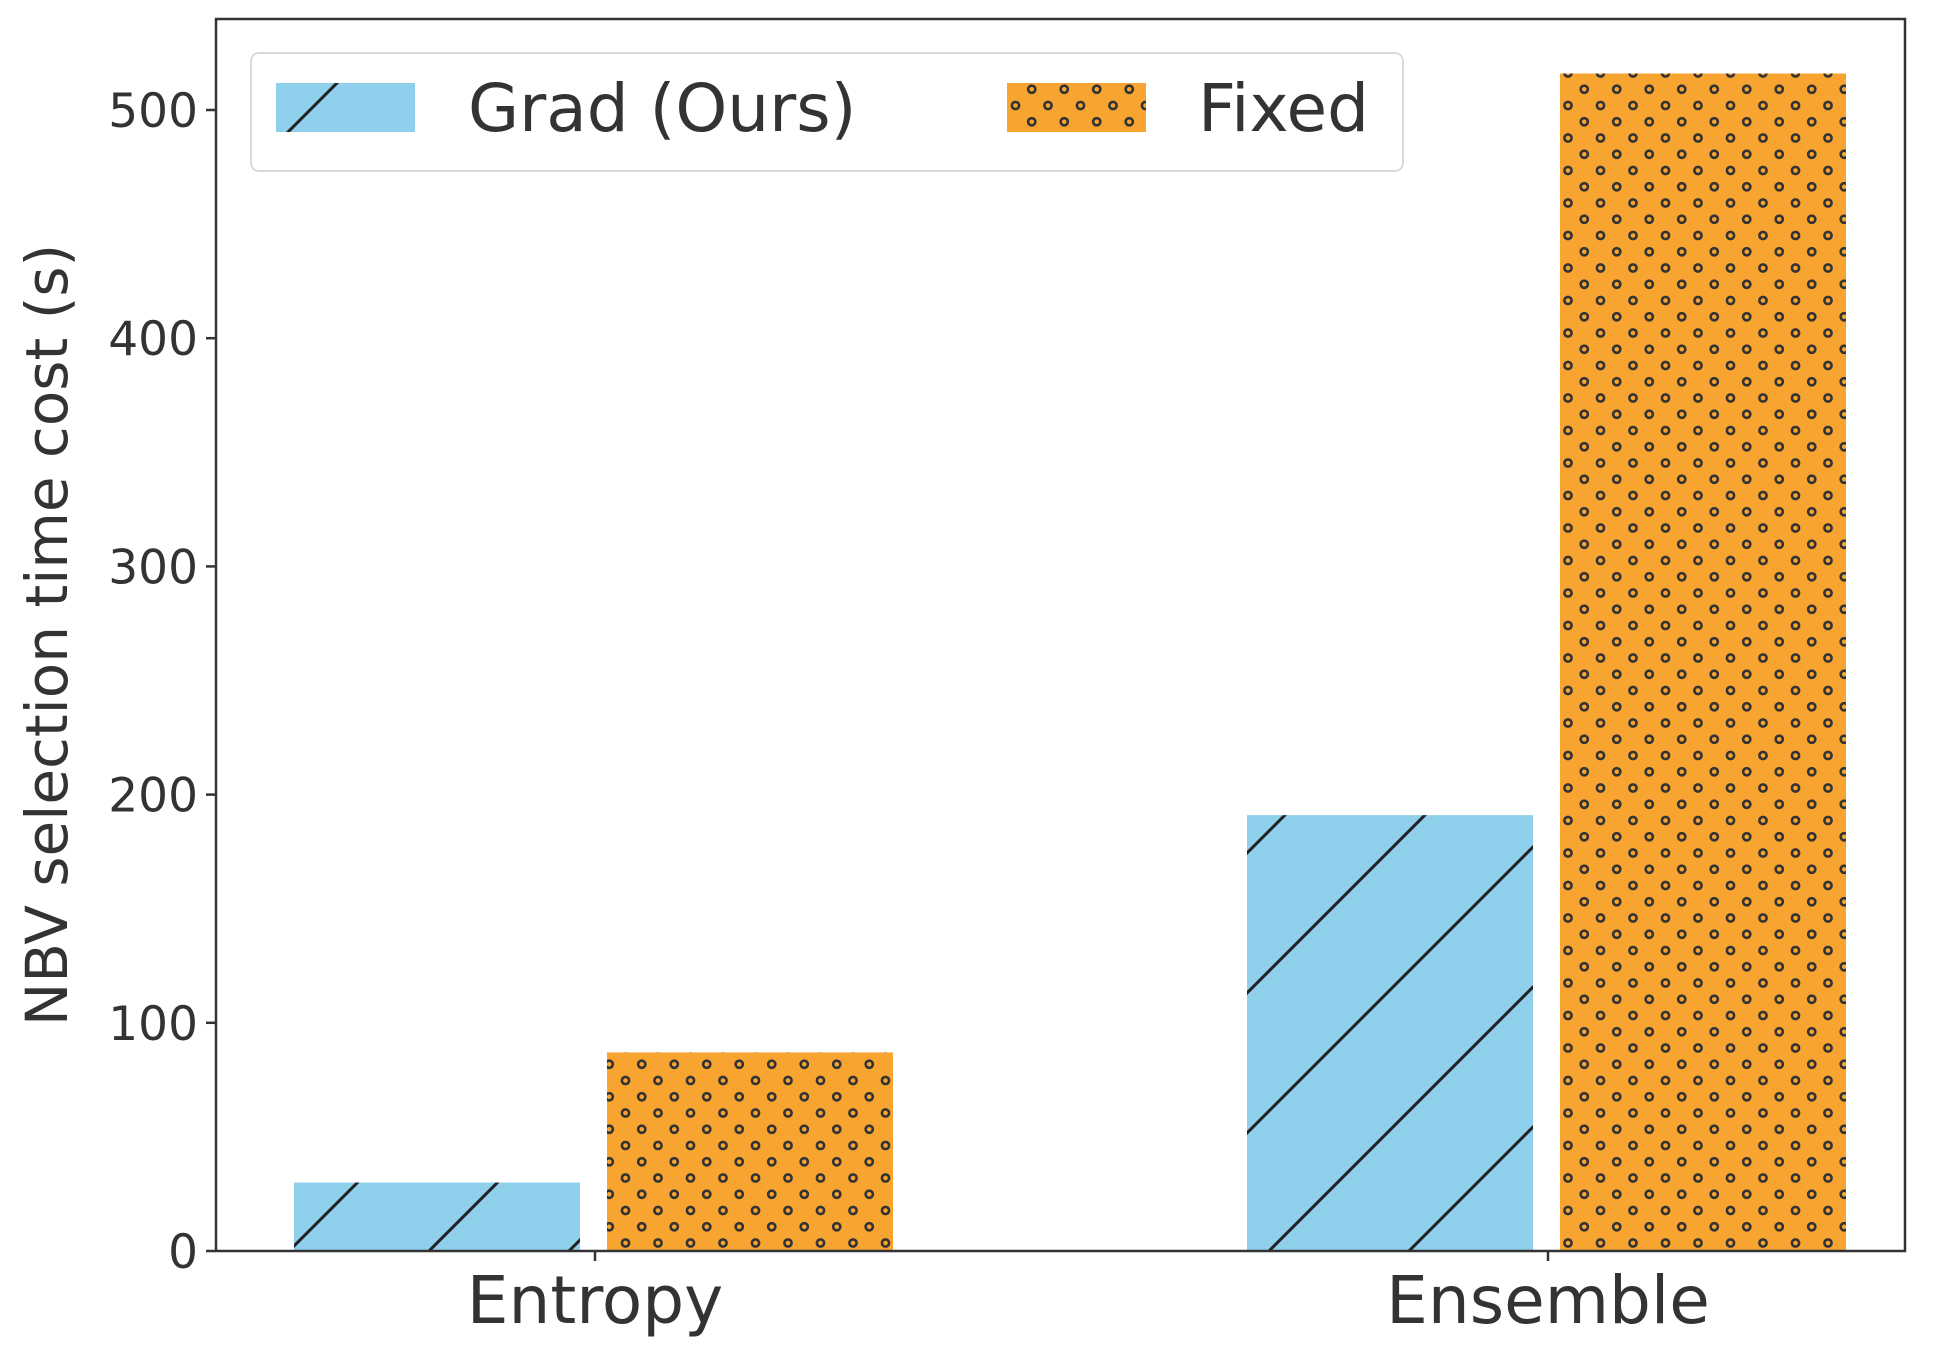 This screenshot has height=1359, width=1939. I want to click on bar-fixed-ensemble, so click(1703, 662).